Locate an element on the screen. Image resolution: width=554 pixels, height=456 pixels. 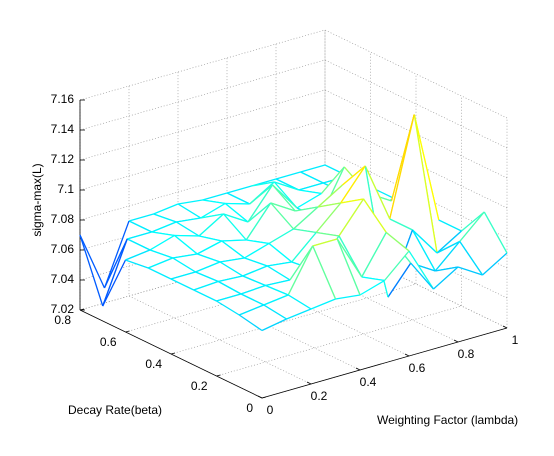
z-axis-label: sigma-max(L) is located at coordinates (37, 199).